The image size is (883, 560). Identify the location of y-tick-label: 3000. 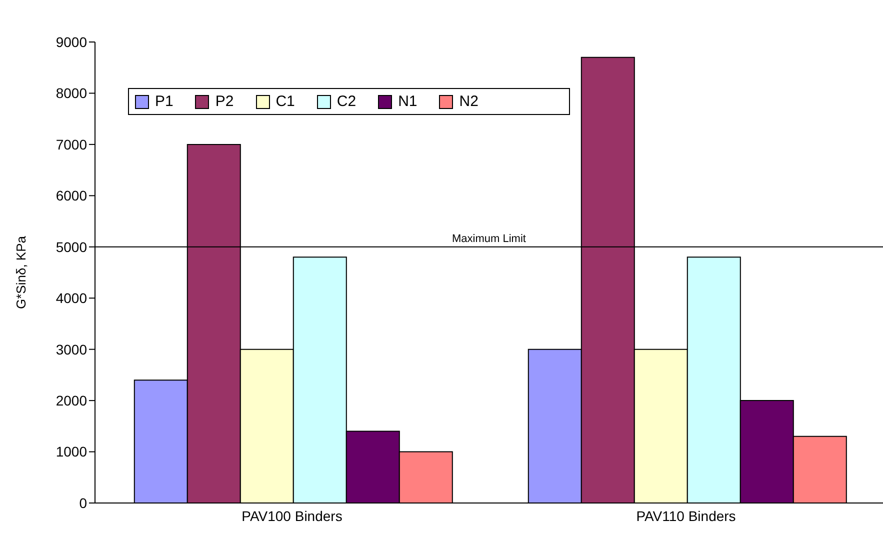
(72, 349).